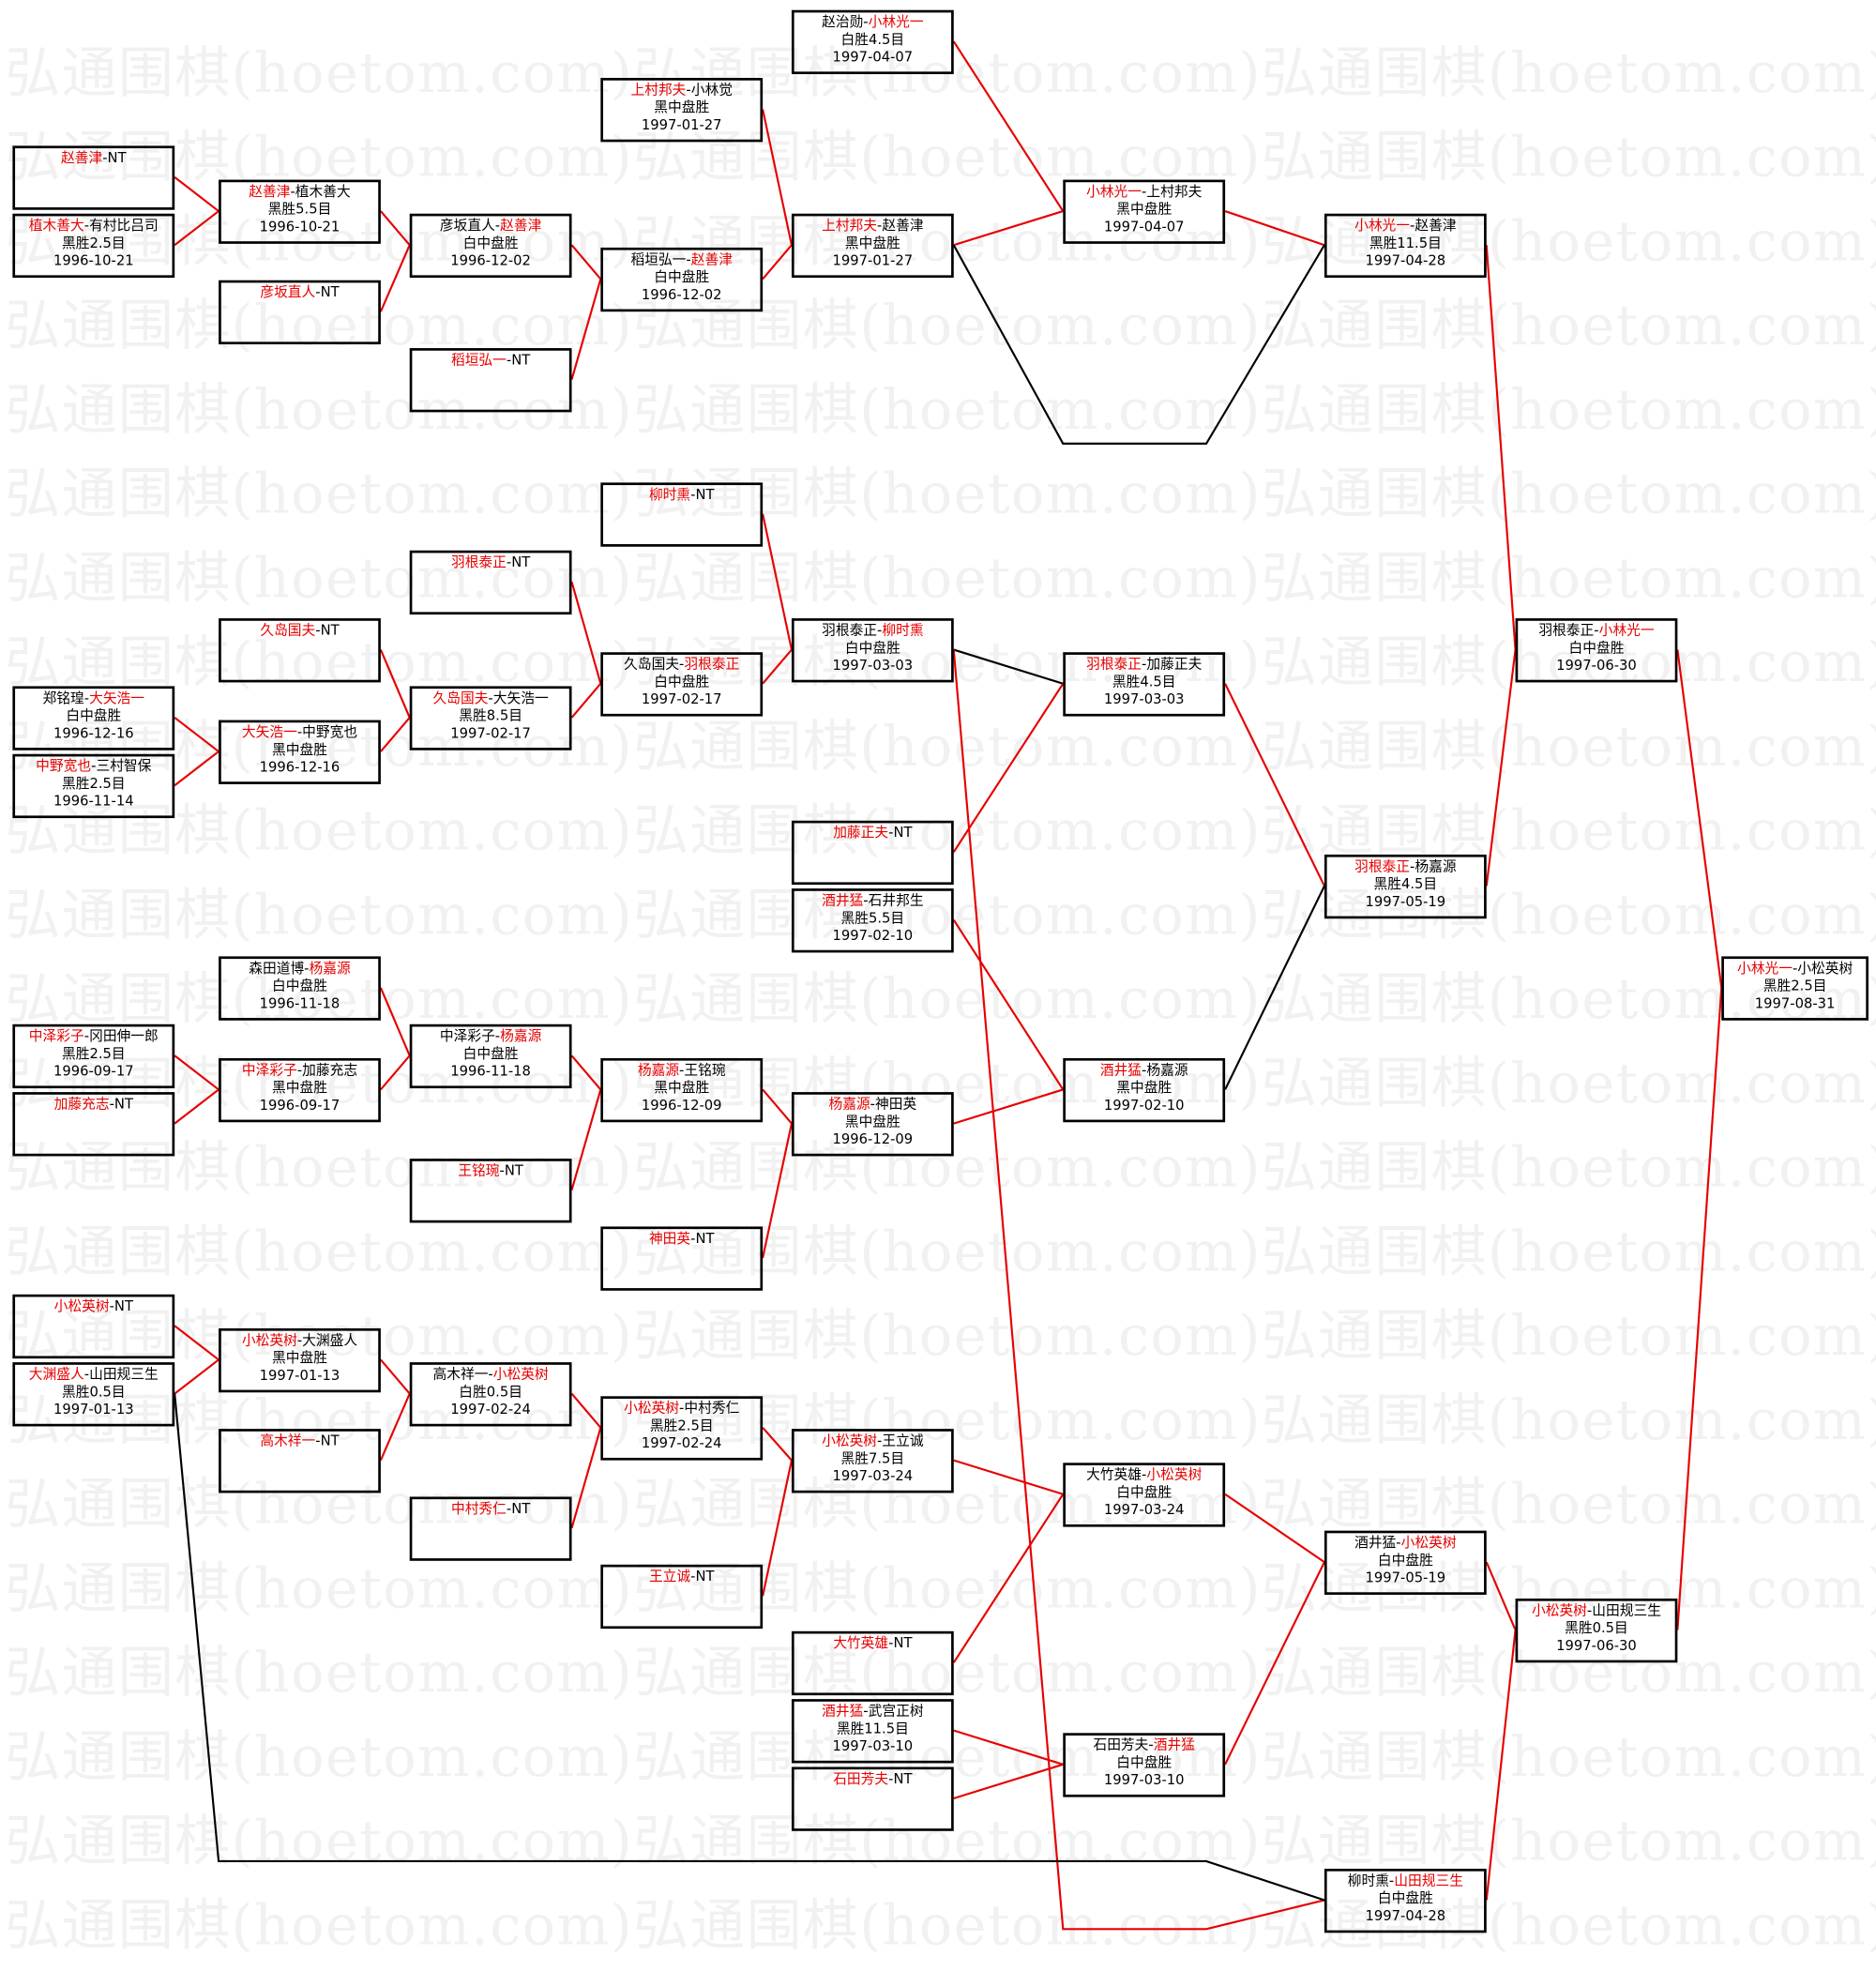 This screenshot has height=1971, width=1876. Describe the element at coordinates (82, 157) in the screenshot. I see `black-player: 赵善津` at that location.